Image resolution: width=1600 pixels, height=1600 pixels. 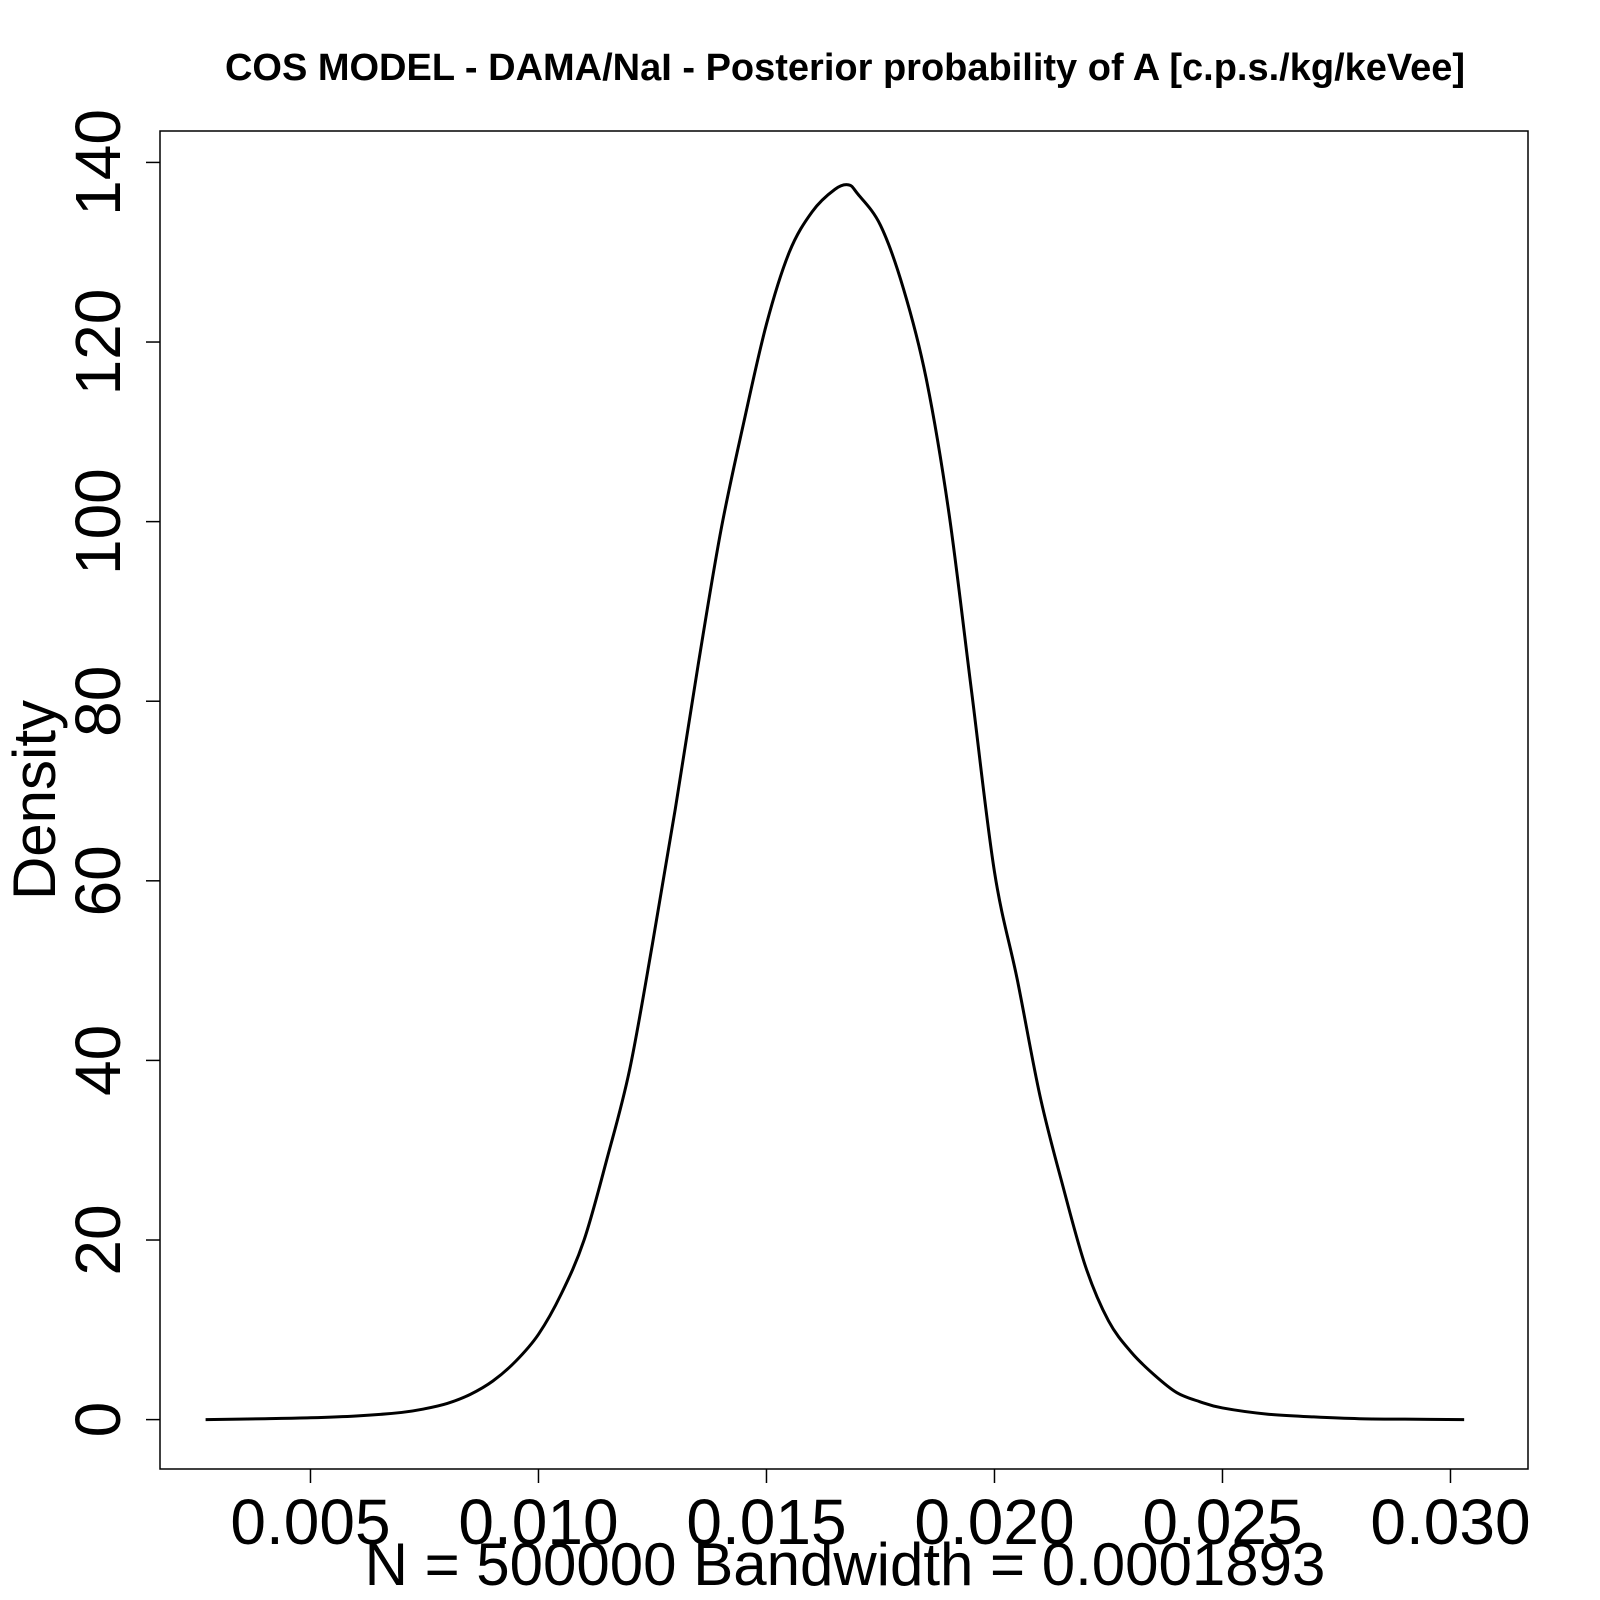 What do you see at coordinates (310, 1522) in the screenshot?
I see `x-tick-label: 0.005` at bounding box center [310, 1522].